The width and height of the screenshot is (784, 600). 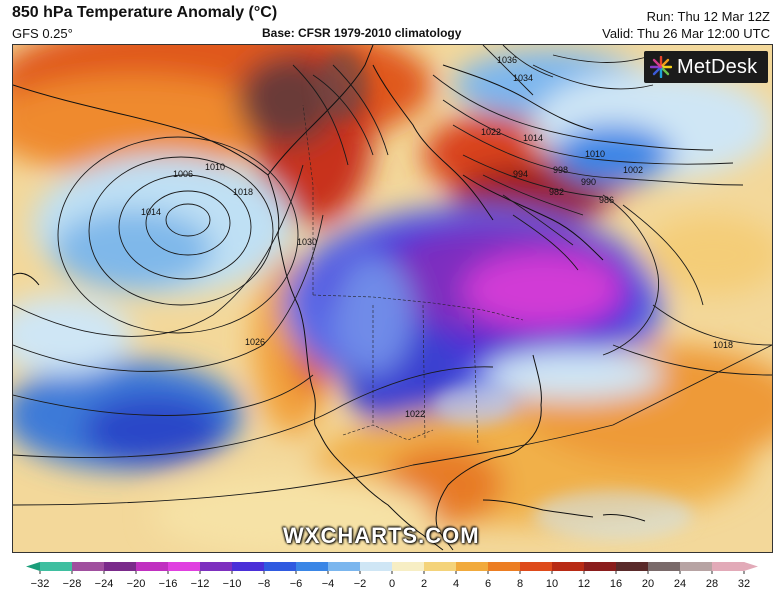 I want to click on metdesk-starburst-icon, so click(x=661, y=67).